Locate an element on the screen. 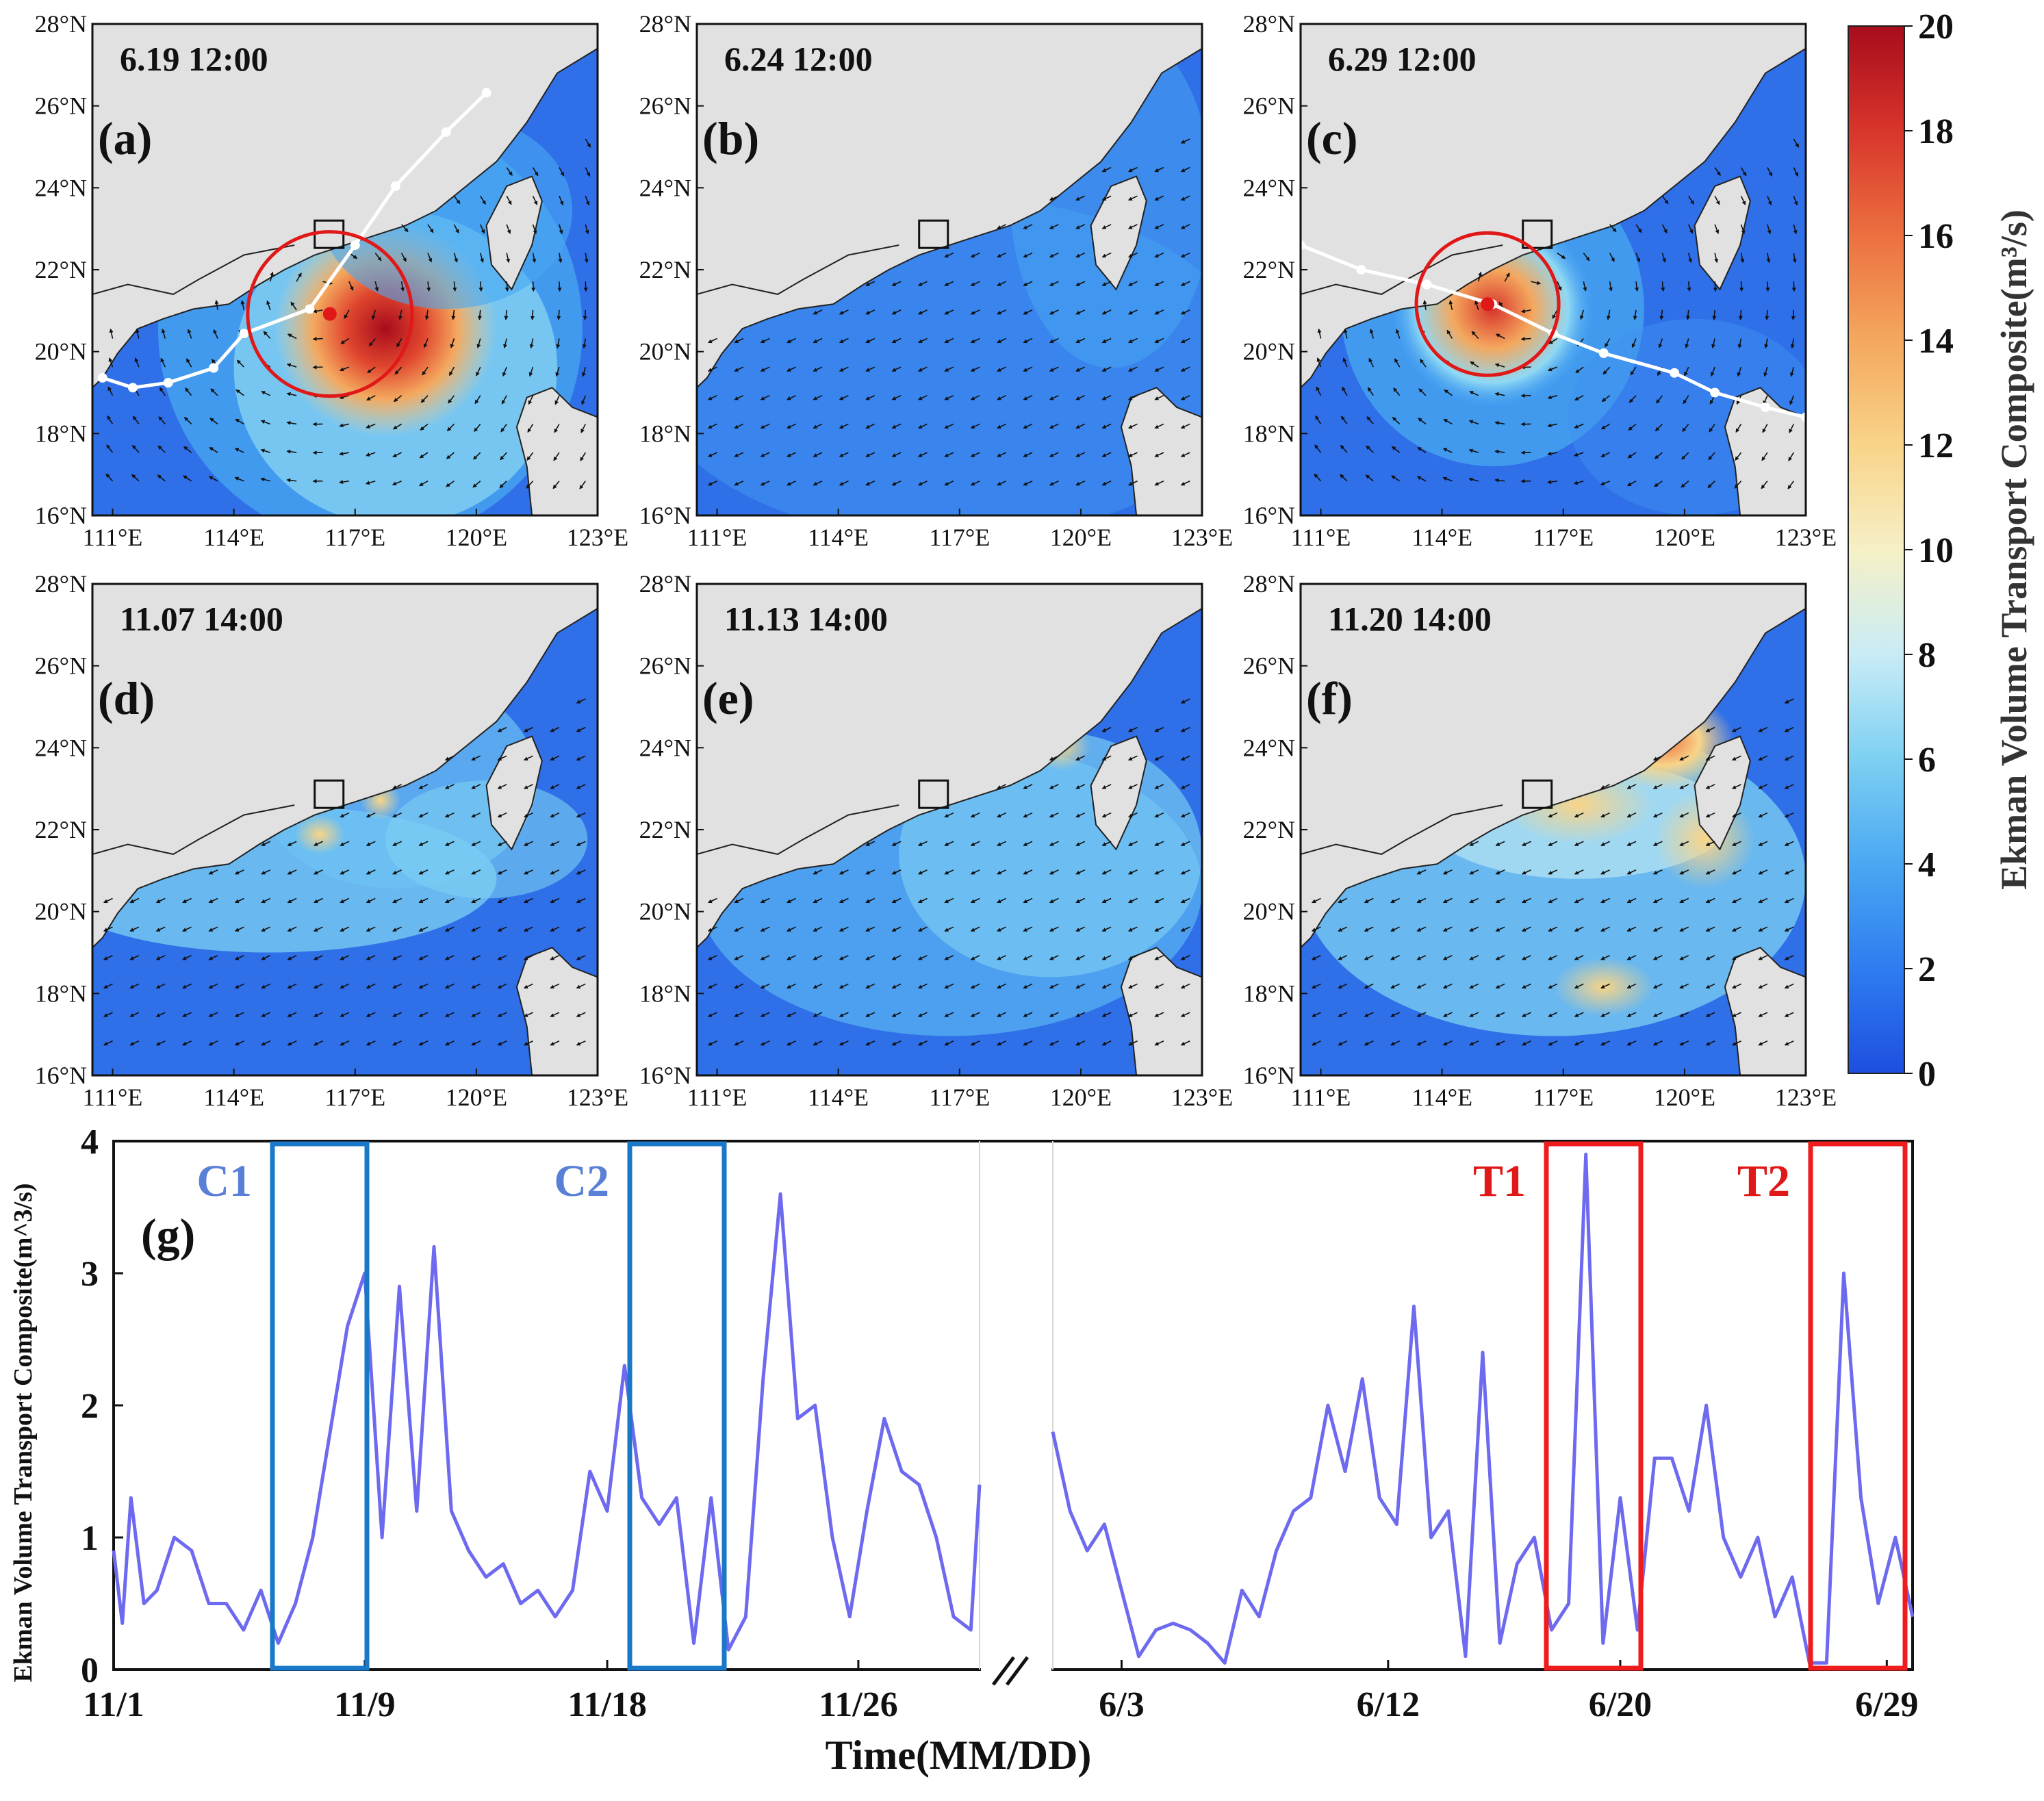 The width and height of the screenshot is (2044, 1801). panel-label: (c) is located at coordinates (1331, 138).